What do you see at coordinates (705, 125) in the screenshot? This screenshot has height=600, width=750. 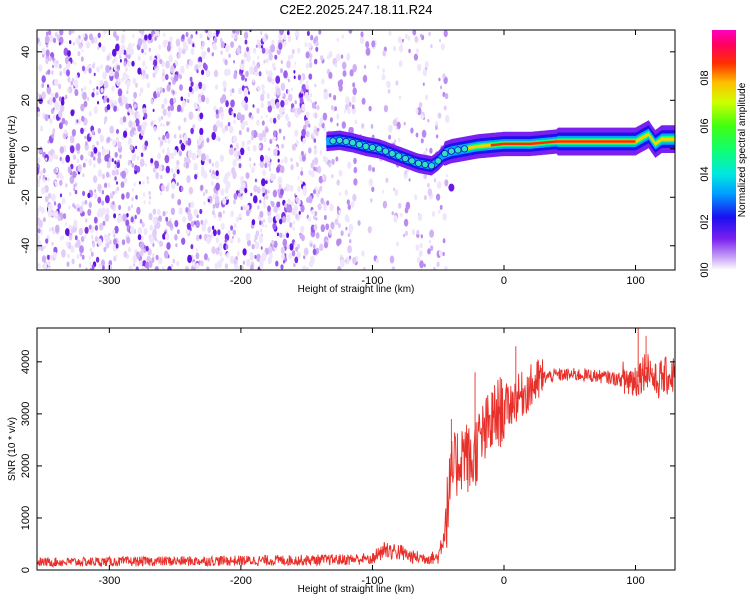 I see `colorbar-tick-label: 0.6` at bounding box center [705, 125].